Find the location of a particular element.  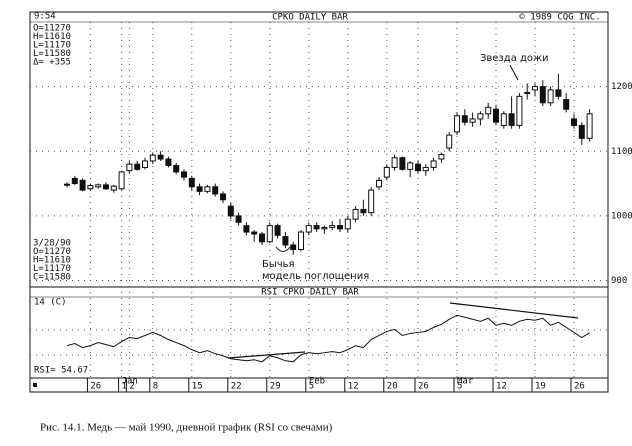

info: Δ= +355 is located at coordinates (52, 63).